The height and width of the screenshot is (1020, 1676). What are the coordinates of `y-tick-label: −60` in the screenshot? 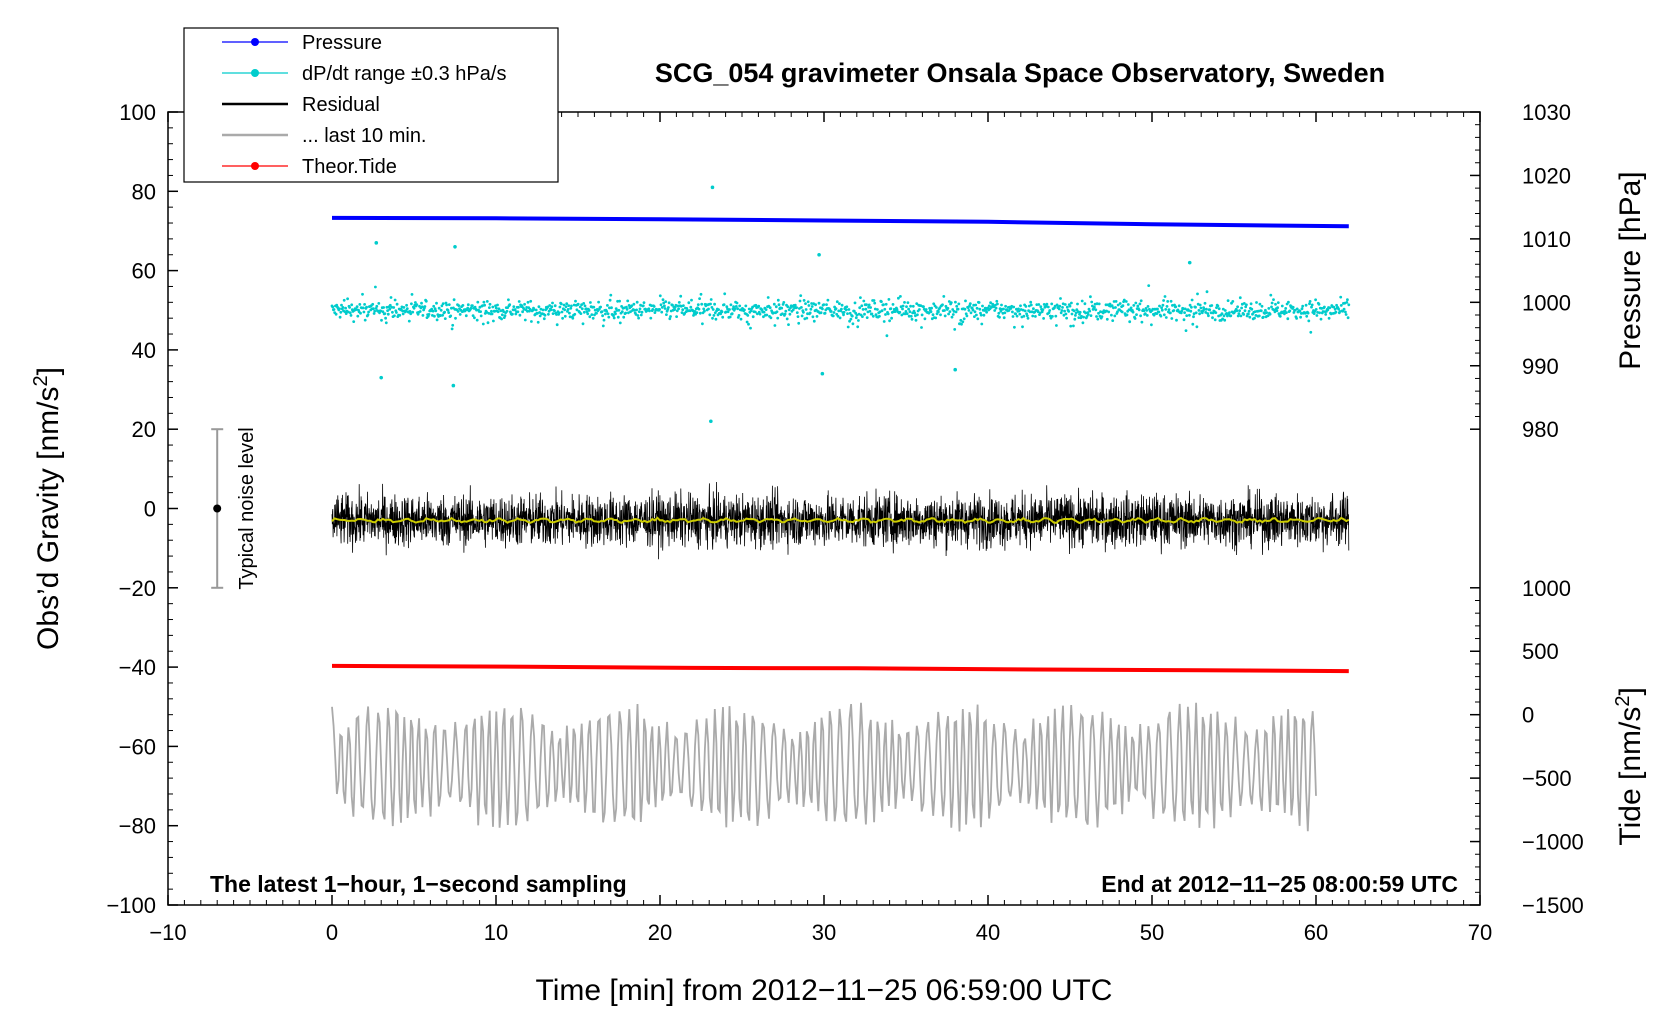 It's located at (137, 746).